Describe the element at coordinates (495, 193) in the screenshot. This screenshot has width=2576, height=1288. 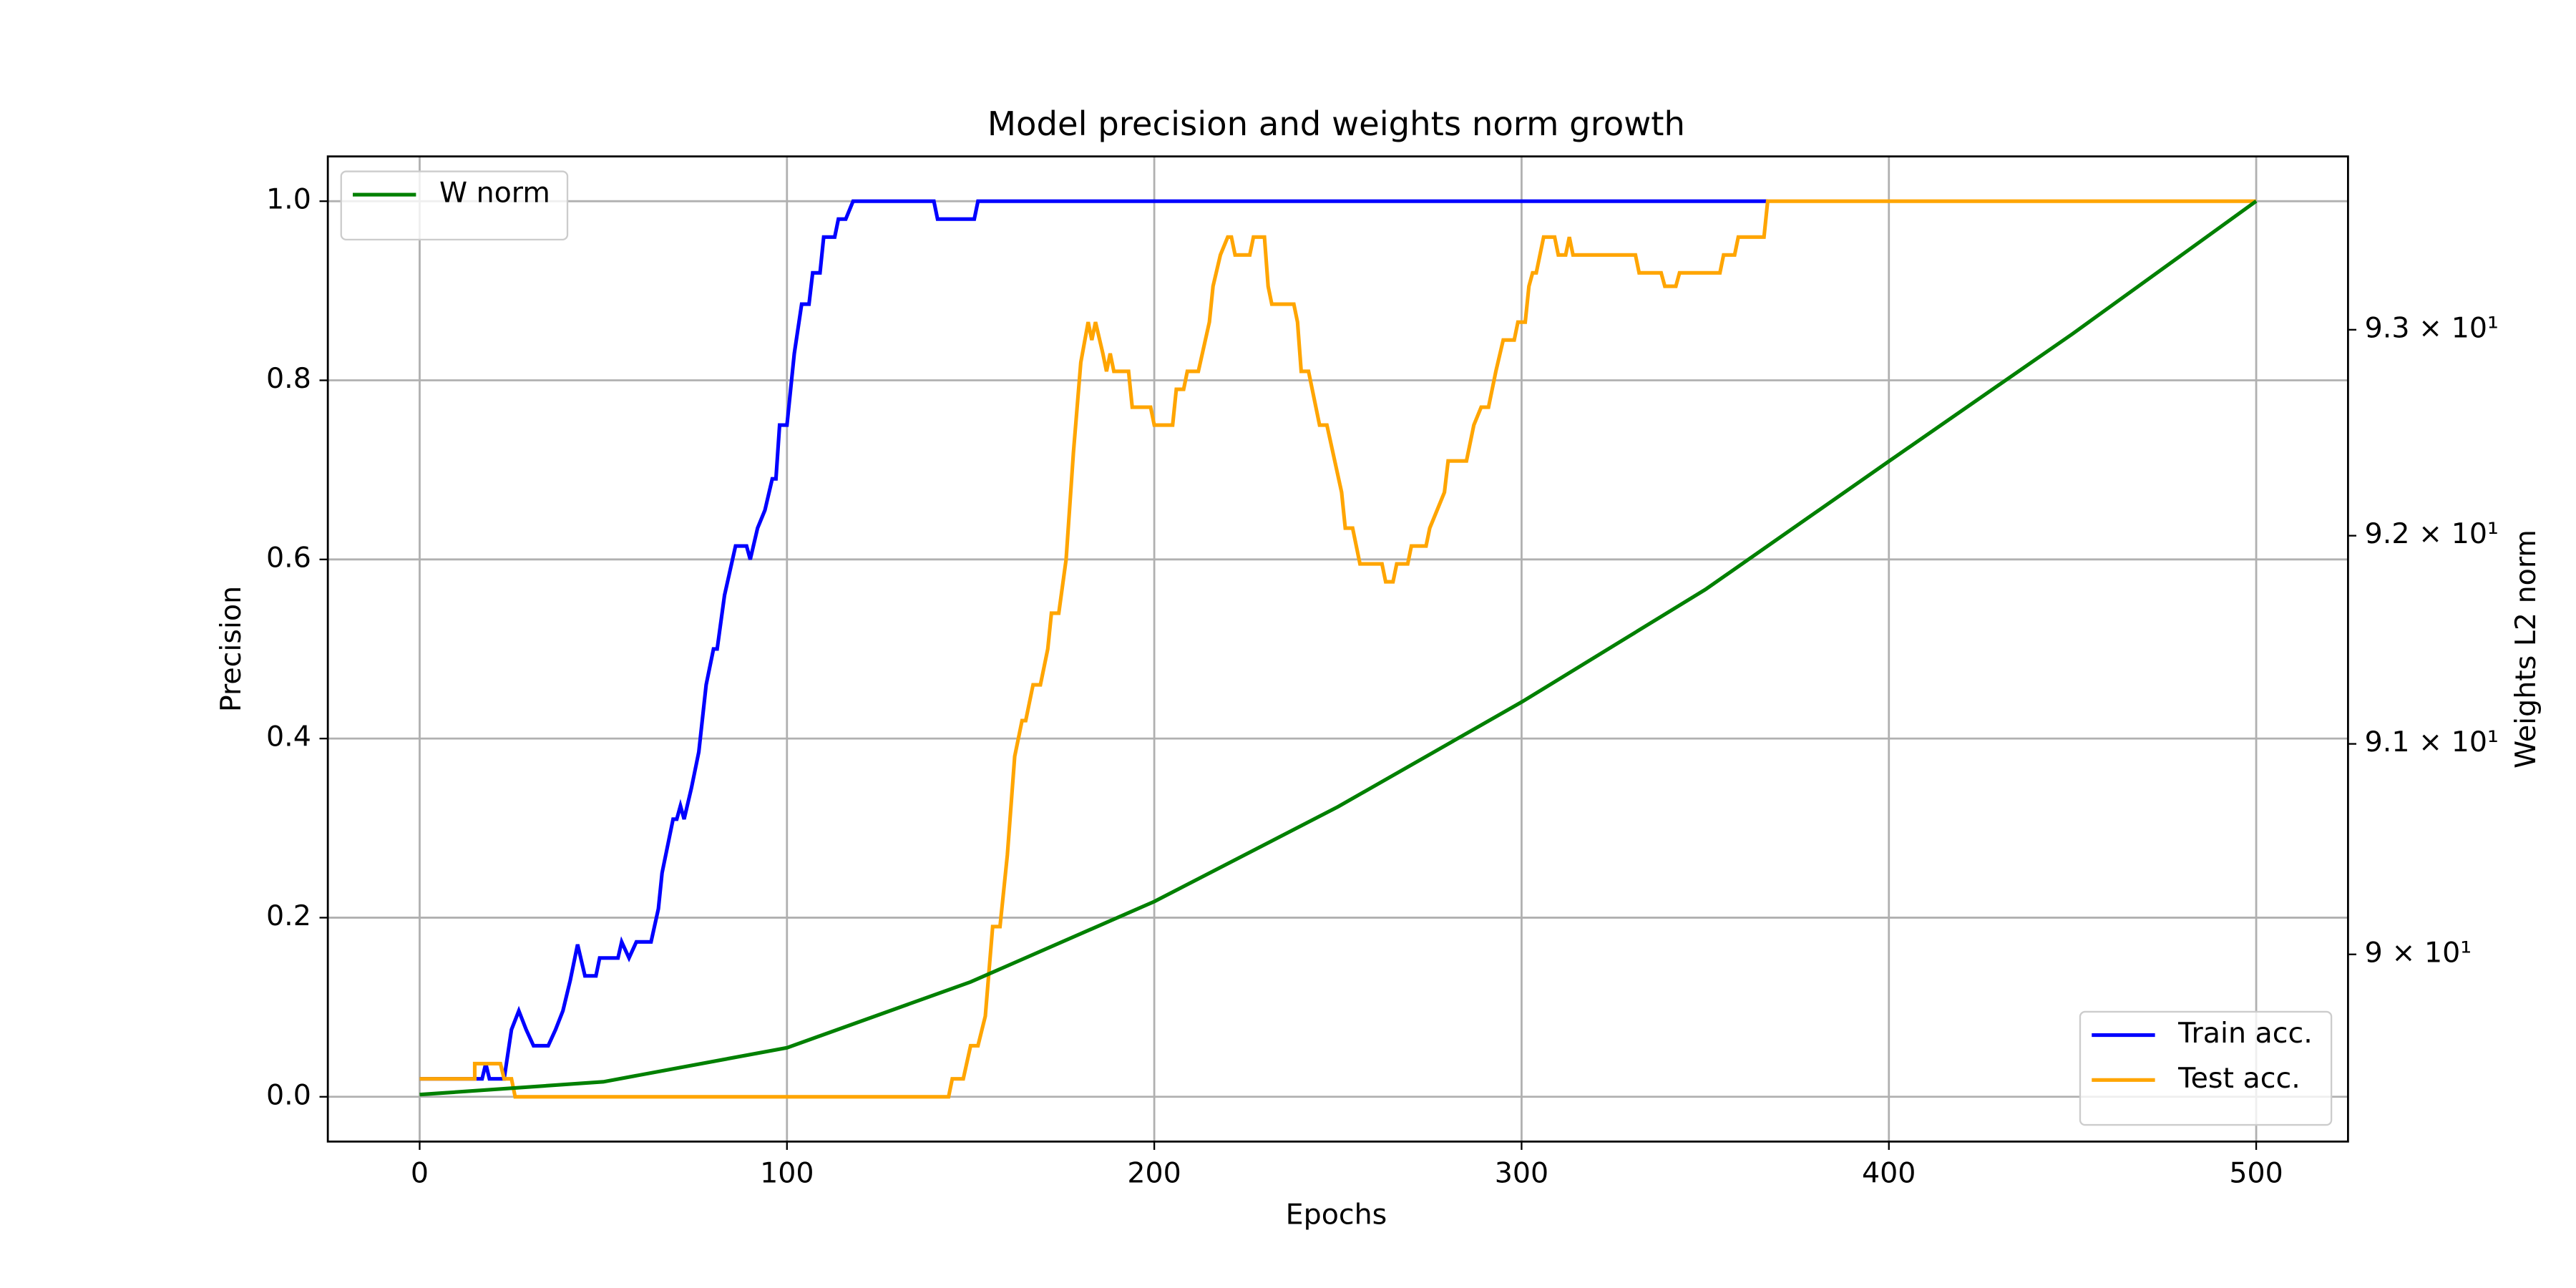
I see `legend-label: W norm` at that location.